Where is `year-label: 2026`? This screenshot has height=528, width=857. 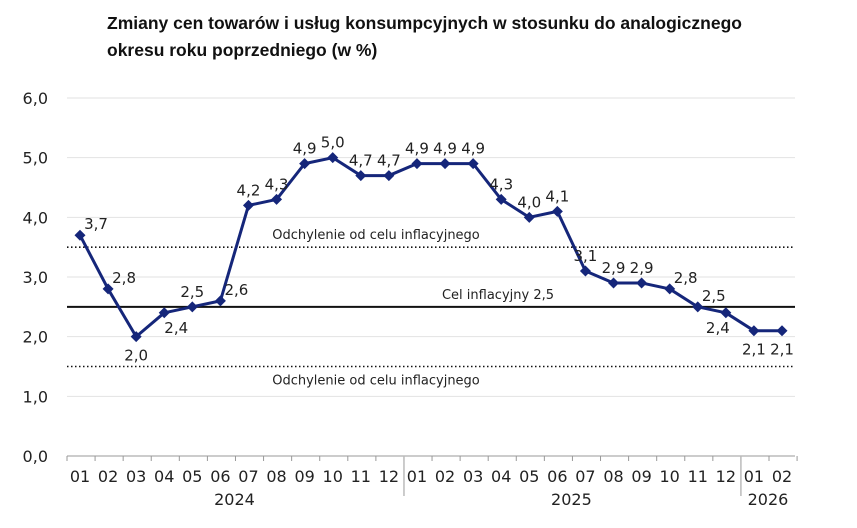 year-label: 2026 is located at coordinates (768, 499).